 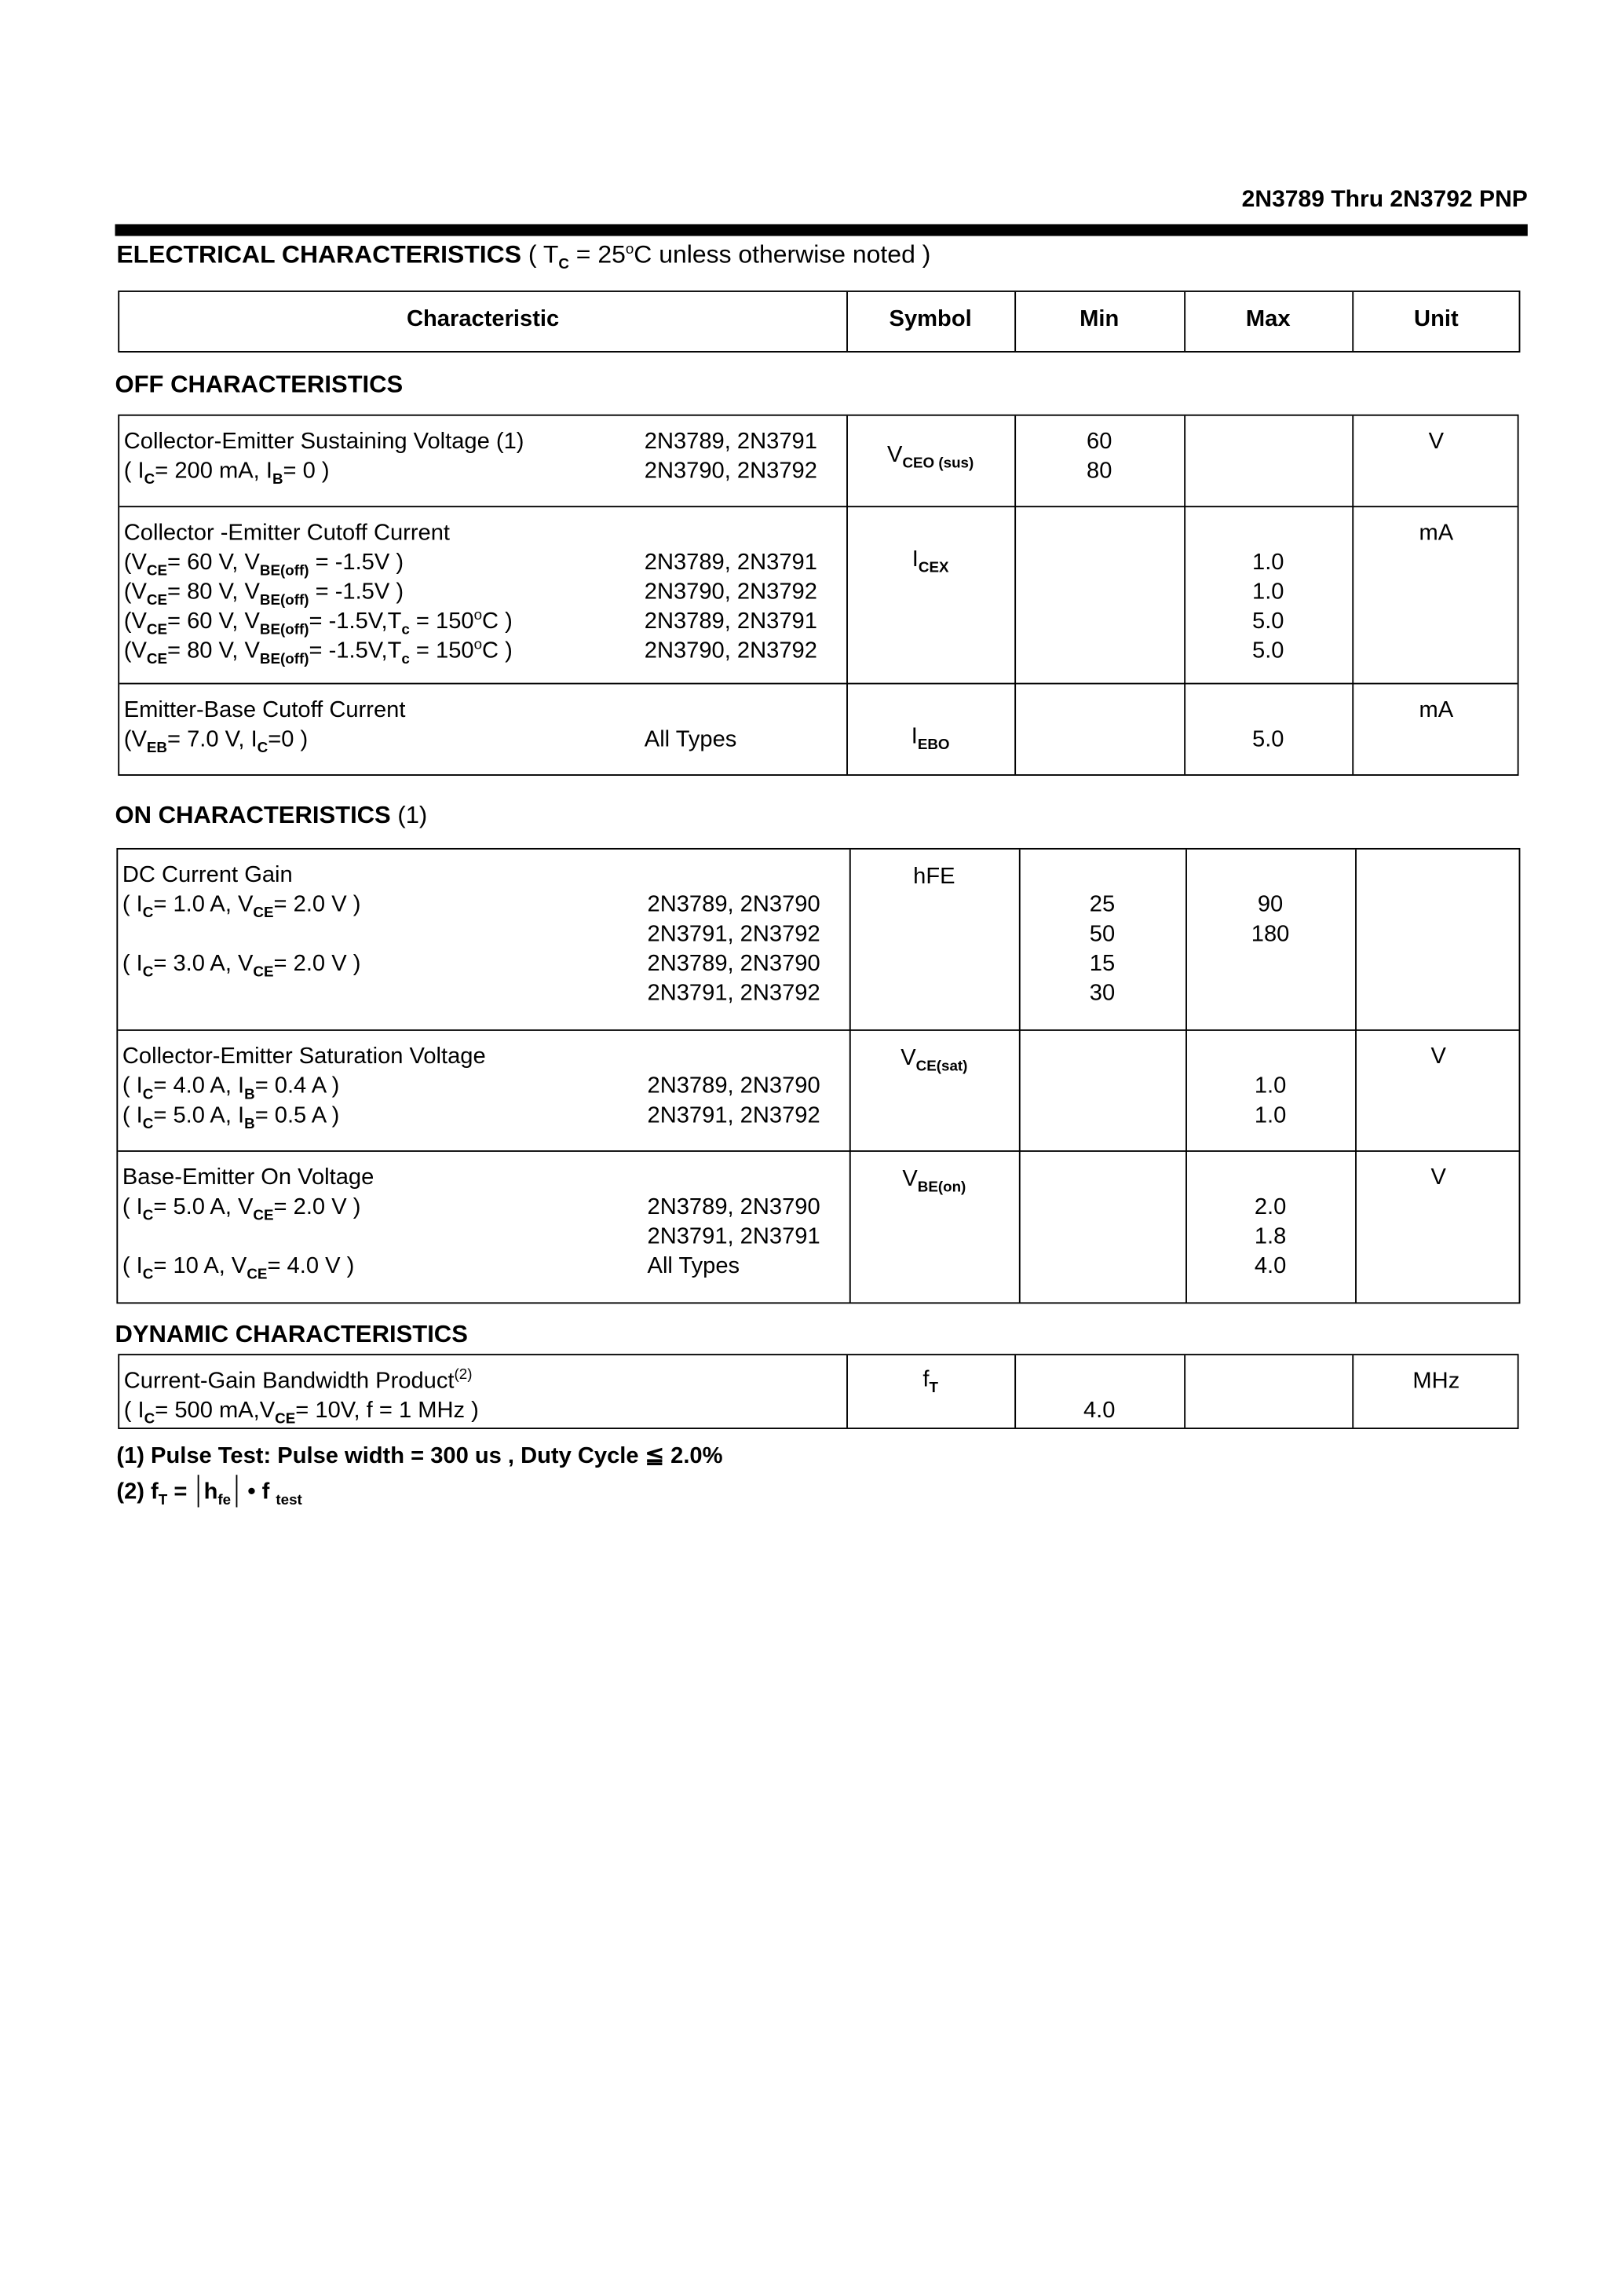 I want to click on text-segment: (V, so click(x=135, y=739).